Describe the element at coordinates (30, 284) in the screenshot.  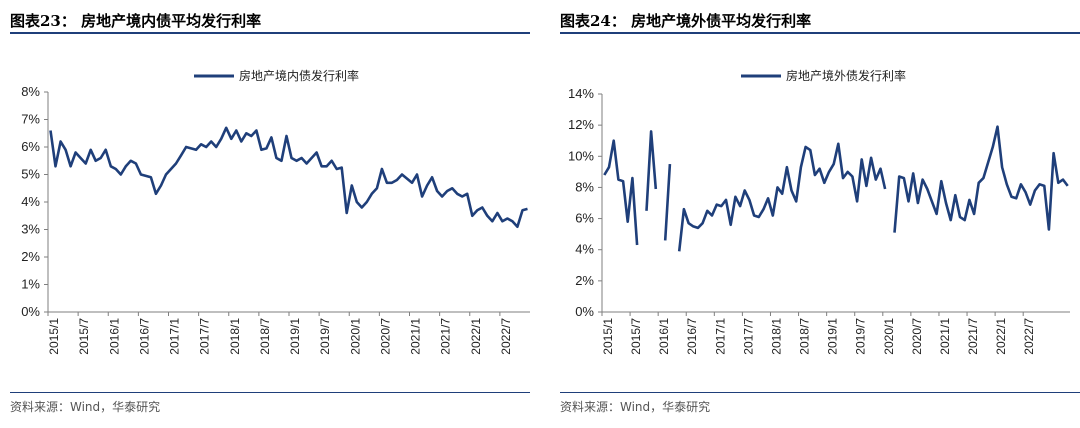
I see `y-tick-label: 1%` at that location.